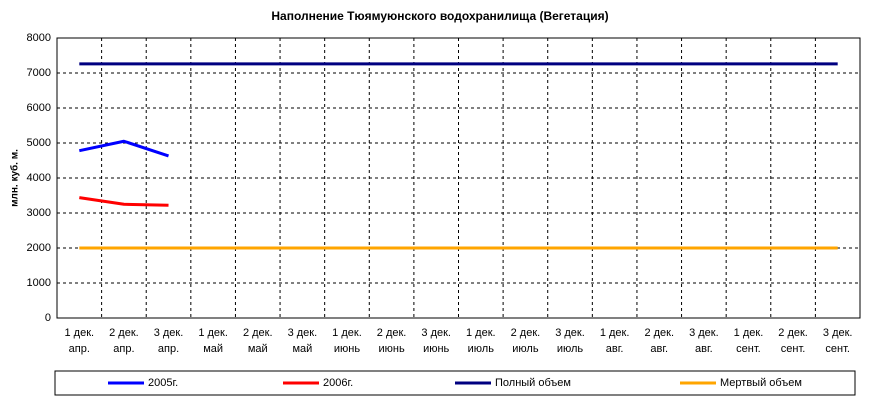  Describe the element at coordinates (39, 178) in the screenshot. I see `y-tick-label: 4000` at that location.